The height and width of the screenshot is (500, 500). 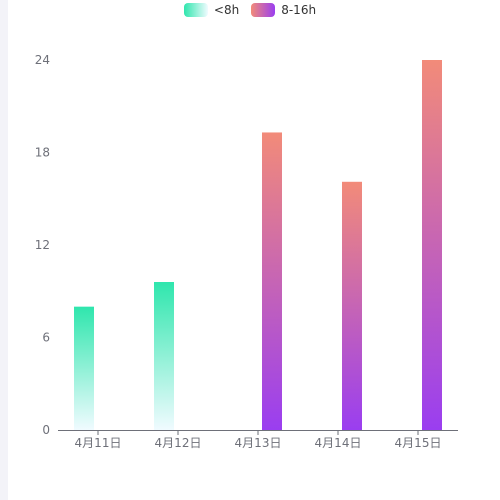 I want to click on x-tick-label-3: 4月14日, so click(x=338, y=443).